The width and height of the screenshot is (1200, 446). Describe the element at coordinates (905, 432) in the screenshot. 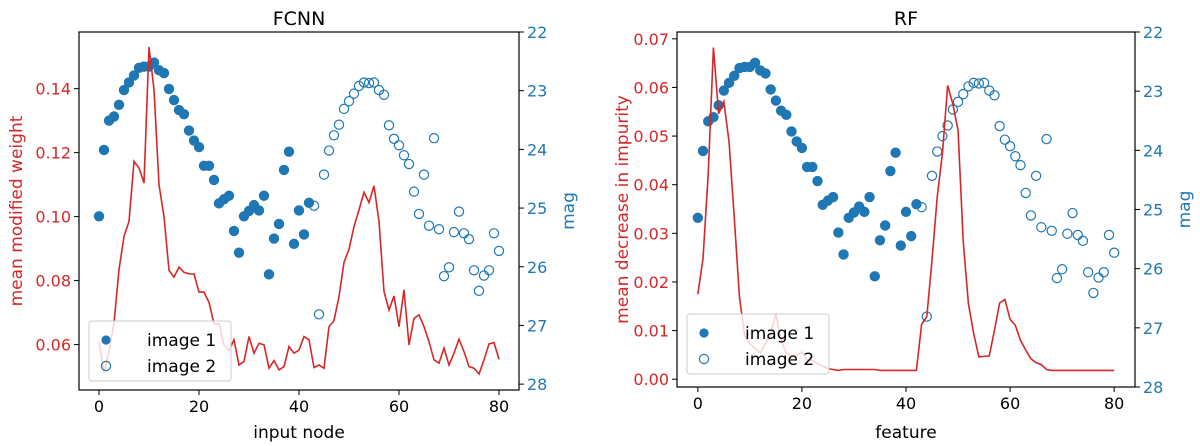

I see `x-axis-label: feature` at that location.